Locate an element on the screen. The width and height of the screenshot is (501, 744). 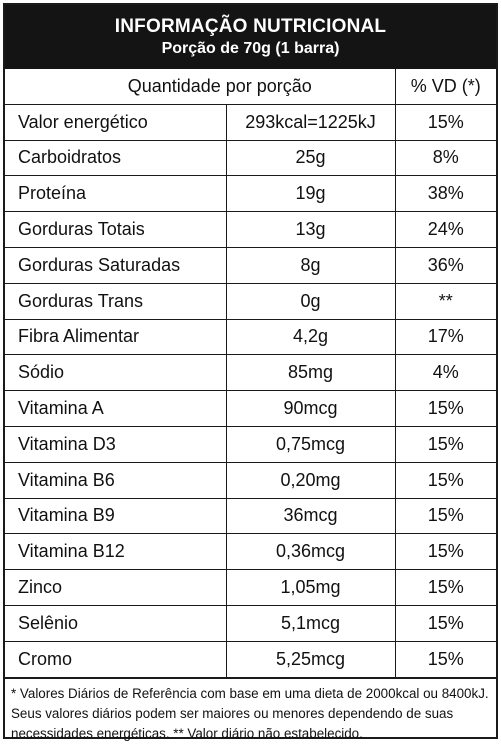
table-row: Gorduras Trans 0g ** is located at coordinates (251, 301).